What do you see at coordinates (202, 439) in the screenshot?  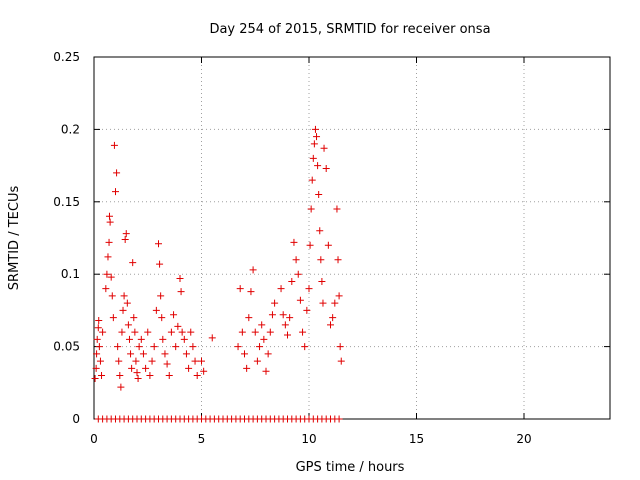 I see `x-tick-label: 5` at bounding box center [202, 439].